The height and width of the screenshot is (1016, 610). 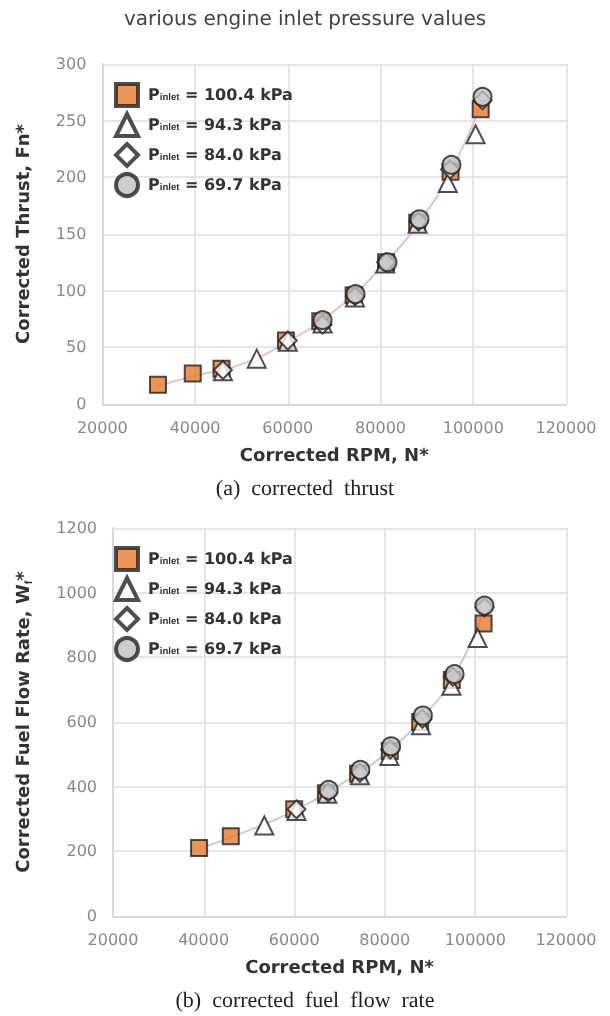 What do you see at coordinates (305, 489) in the screenshot?
I see `text: (a) corrected thrust` at bounding box center [305, 489].